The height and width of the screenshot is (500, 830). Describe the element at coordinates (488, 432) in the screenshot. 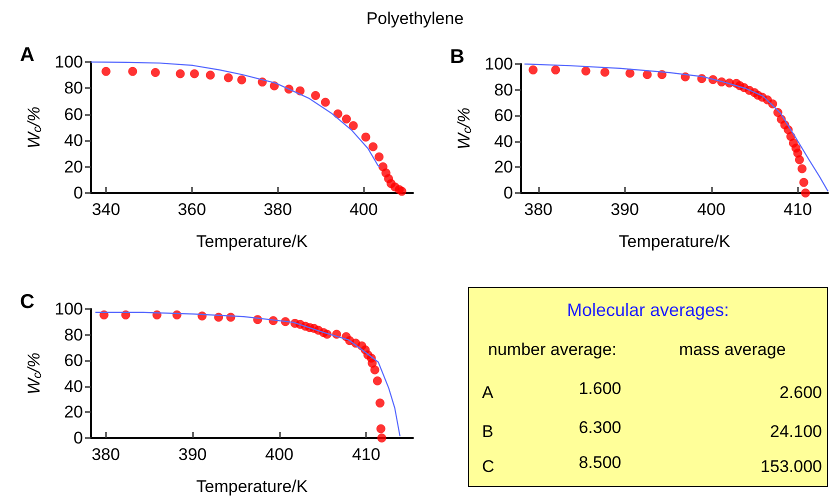

I see `text: B` at that location.